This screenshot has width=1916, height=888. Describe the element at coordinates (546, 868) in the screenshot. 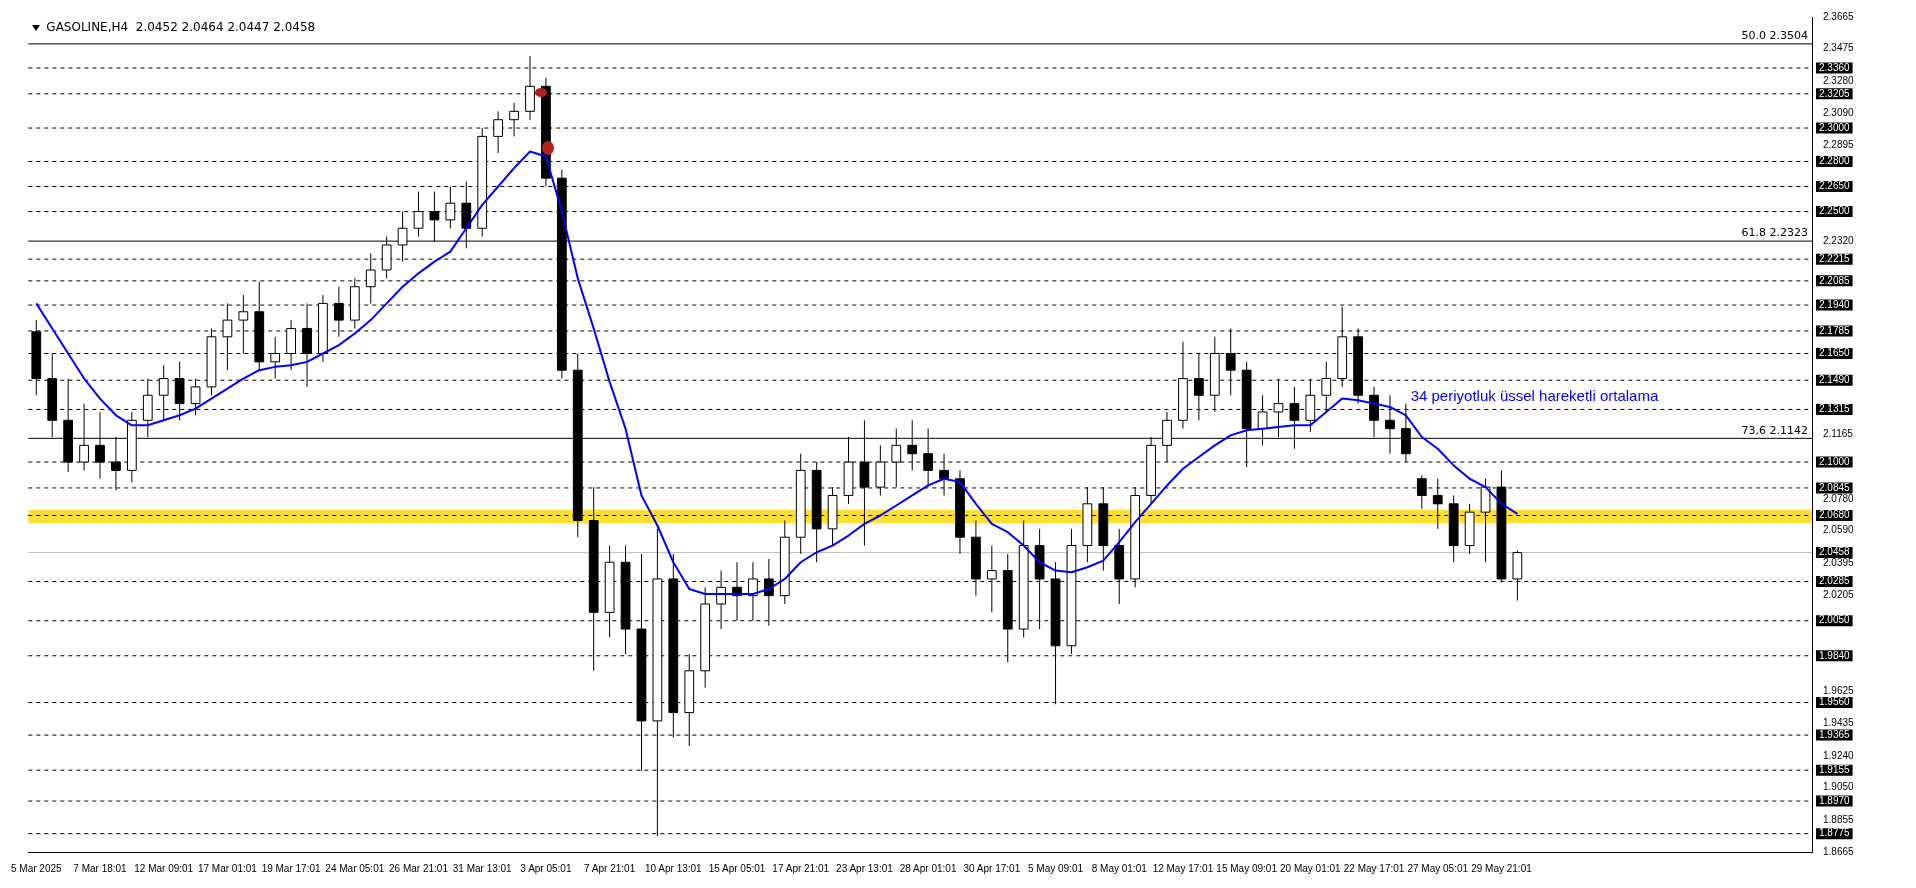

I see `x-tick-label: 3 Apr 05:01` at that location.